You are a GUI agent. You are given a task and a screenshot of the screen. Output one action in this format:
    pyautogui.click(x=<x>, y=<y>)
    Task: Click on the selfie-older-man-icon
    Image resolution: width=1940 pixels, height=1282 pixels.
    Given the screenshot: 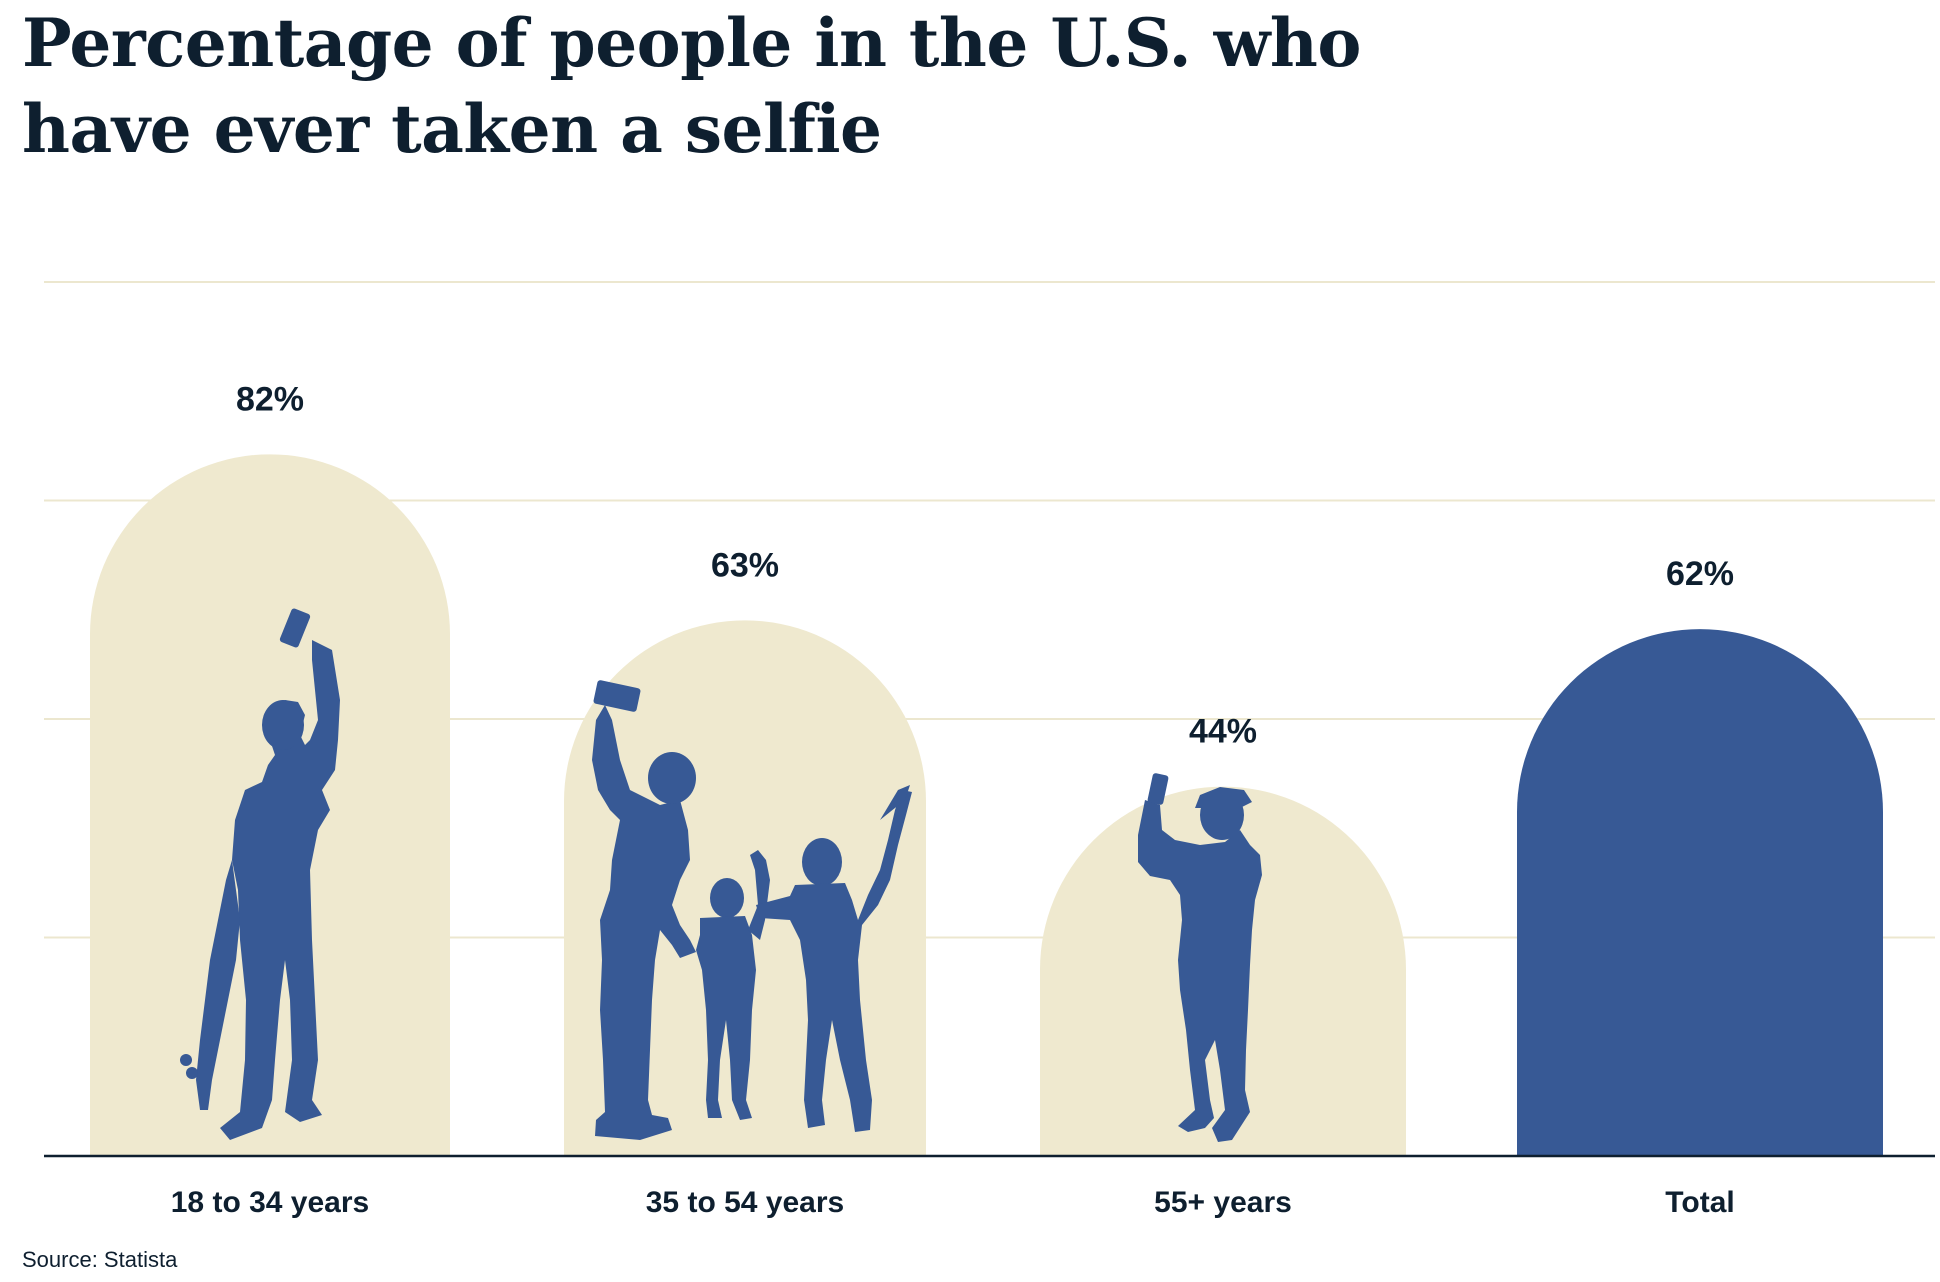 What is the action you would take?
    pyautogui.click(x=1200, y=957)
    